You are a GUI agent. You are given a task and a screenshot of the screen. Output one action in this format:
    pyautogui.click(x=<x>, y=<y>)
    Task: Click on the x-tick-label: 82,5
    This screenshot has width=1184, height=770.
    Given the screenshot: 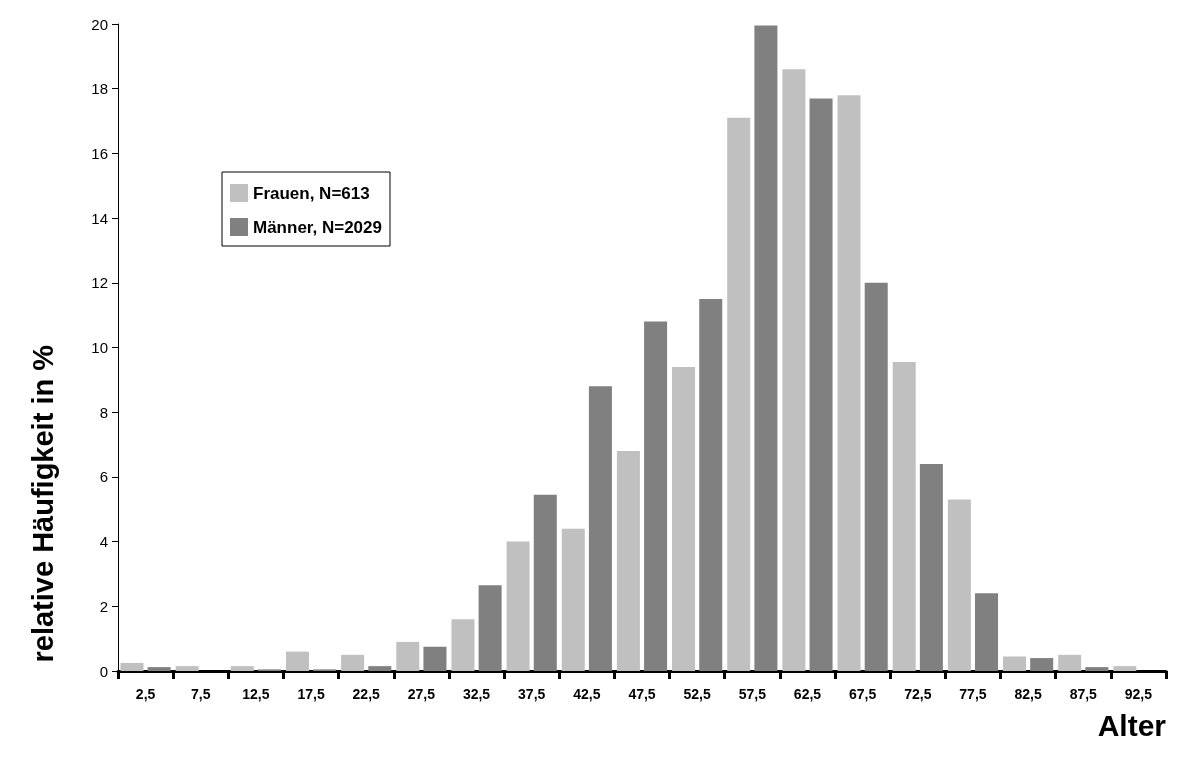 What is the action you would take?
    pyautogui.click(x=1028, y=694)
    